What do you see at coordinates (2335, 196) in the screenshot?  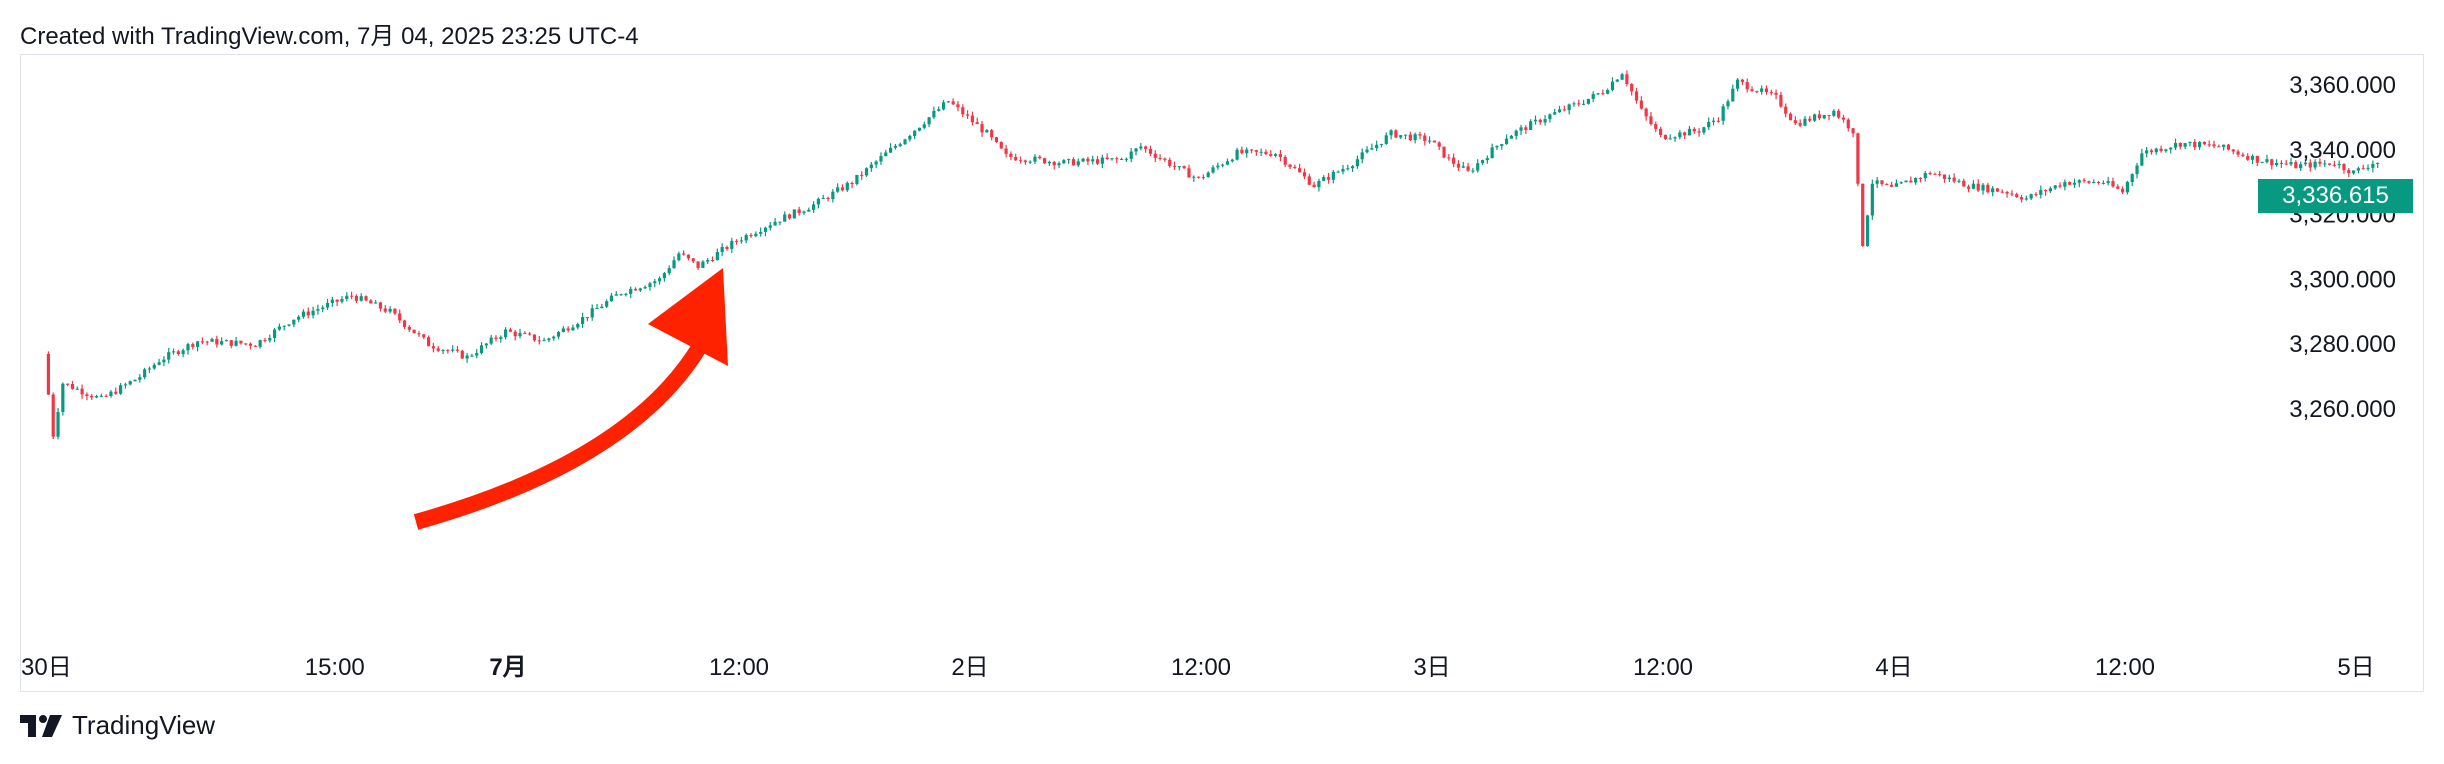 I see `last-price-badge: 3,336.615` at bounding box center [2335, 196].